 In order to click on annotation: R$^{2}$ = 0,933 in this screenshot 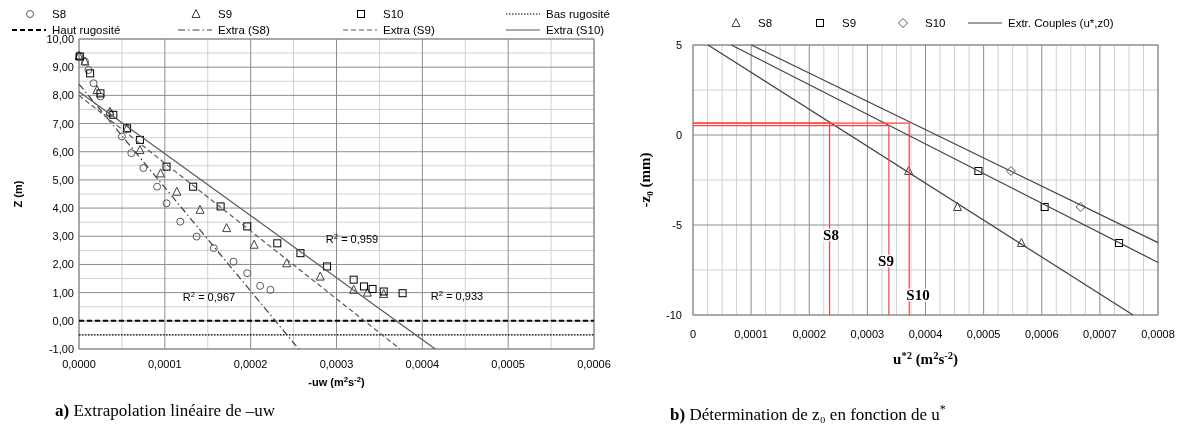, I will do `click(457, 295)`.